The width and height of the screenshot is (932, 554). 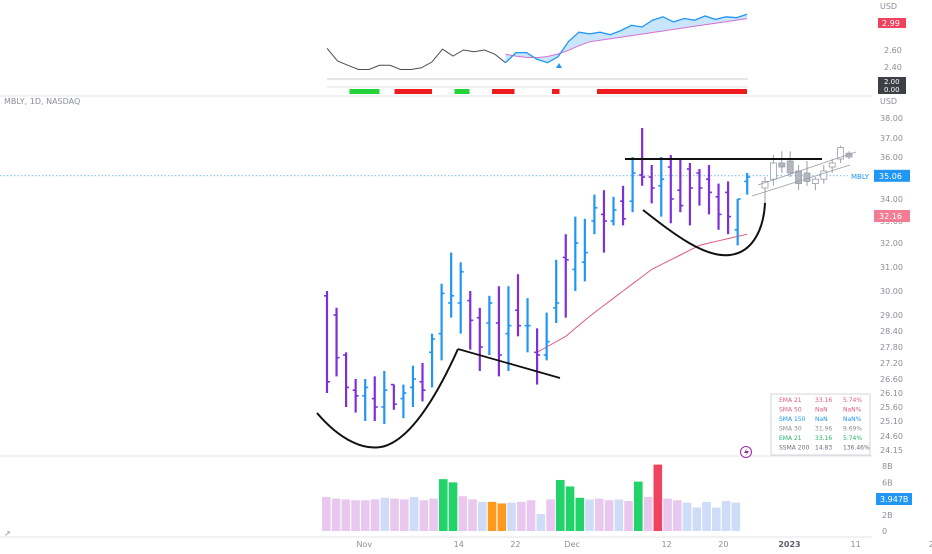 I want to click on indicator-signal-line, so click(x=626, y=38).